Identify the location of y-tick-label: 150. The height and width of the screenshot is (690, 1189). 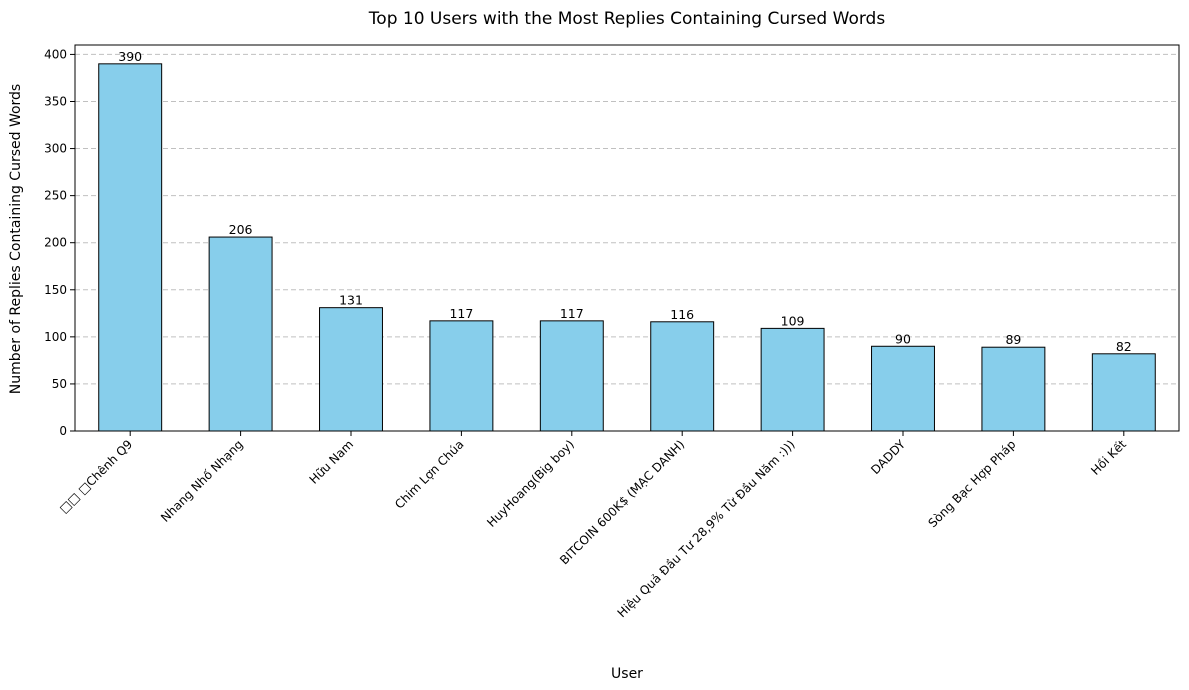
(55, 290).